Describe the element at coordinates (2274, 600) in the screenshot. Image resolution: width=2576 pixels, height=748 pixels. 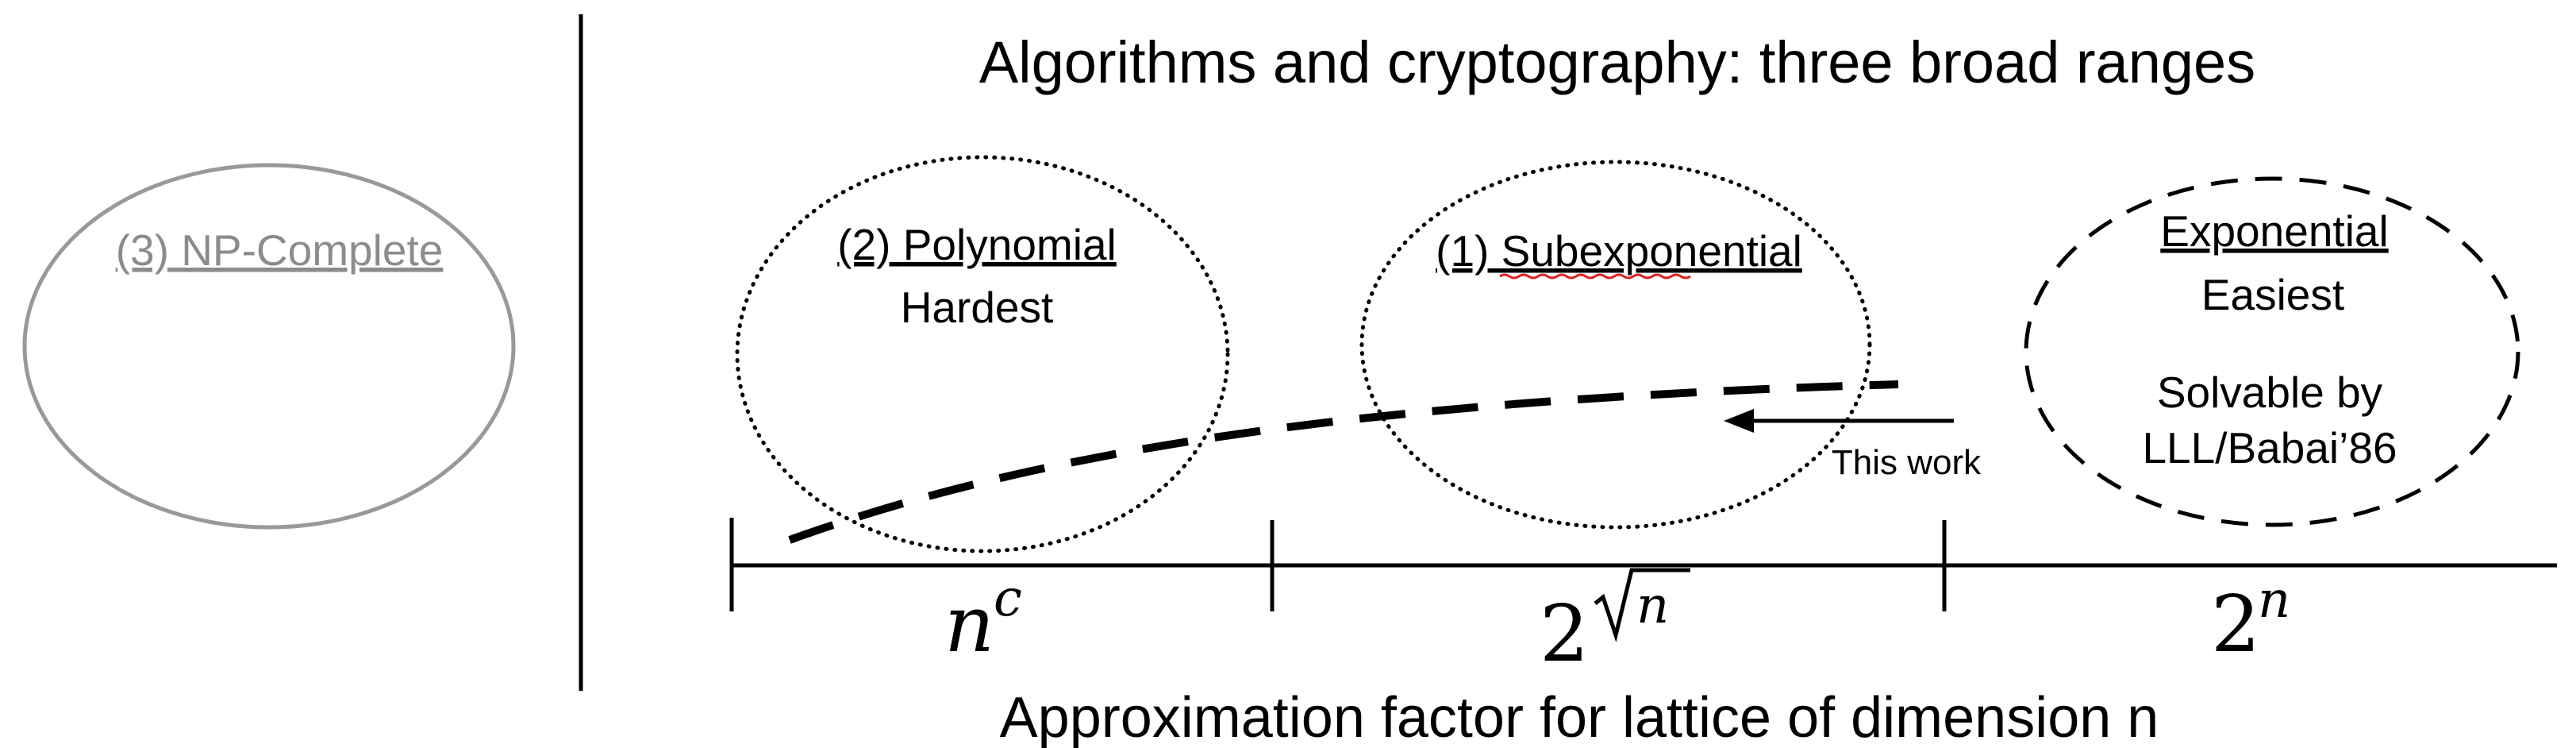
I see `tick-exp-exponent: n` at that location.